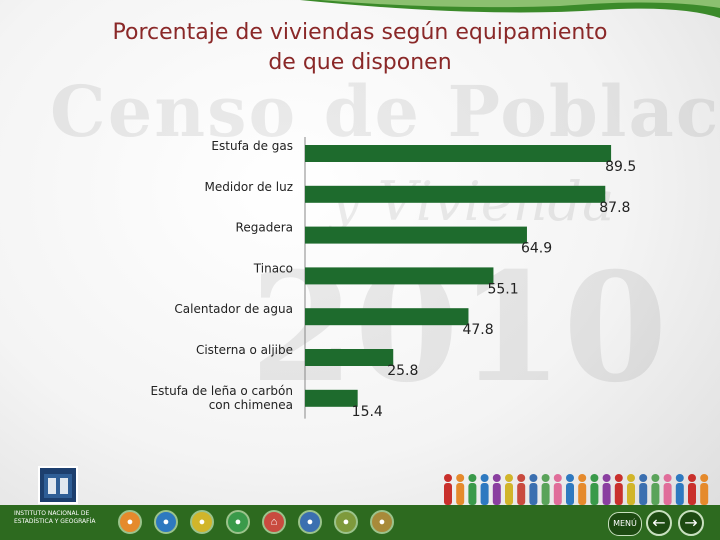  What do you see at coordinates (536, 249) in the screenshot?
I see `value-label-regadera: 64.9` at bounding box center [536, 249].